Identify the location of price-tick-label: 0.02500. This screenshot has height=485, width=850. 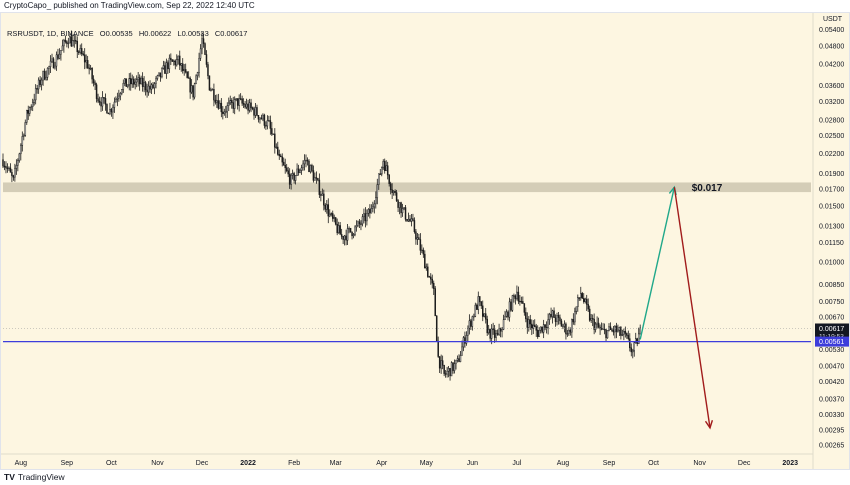
(831, 136).